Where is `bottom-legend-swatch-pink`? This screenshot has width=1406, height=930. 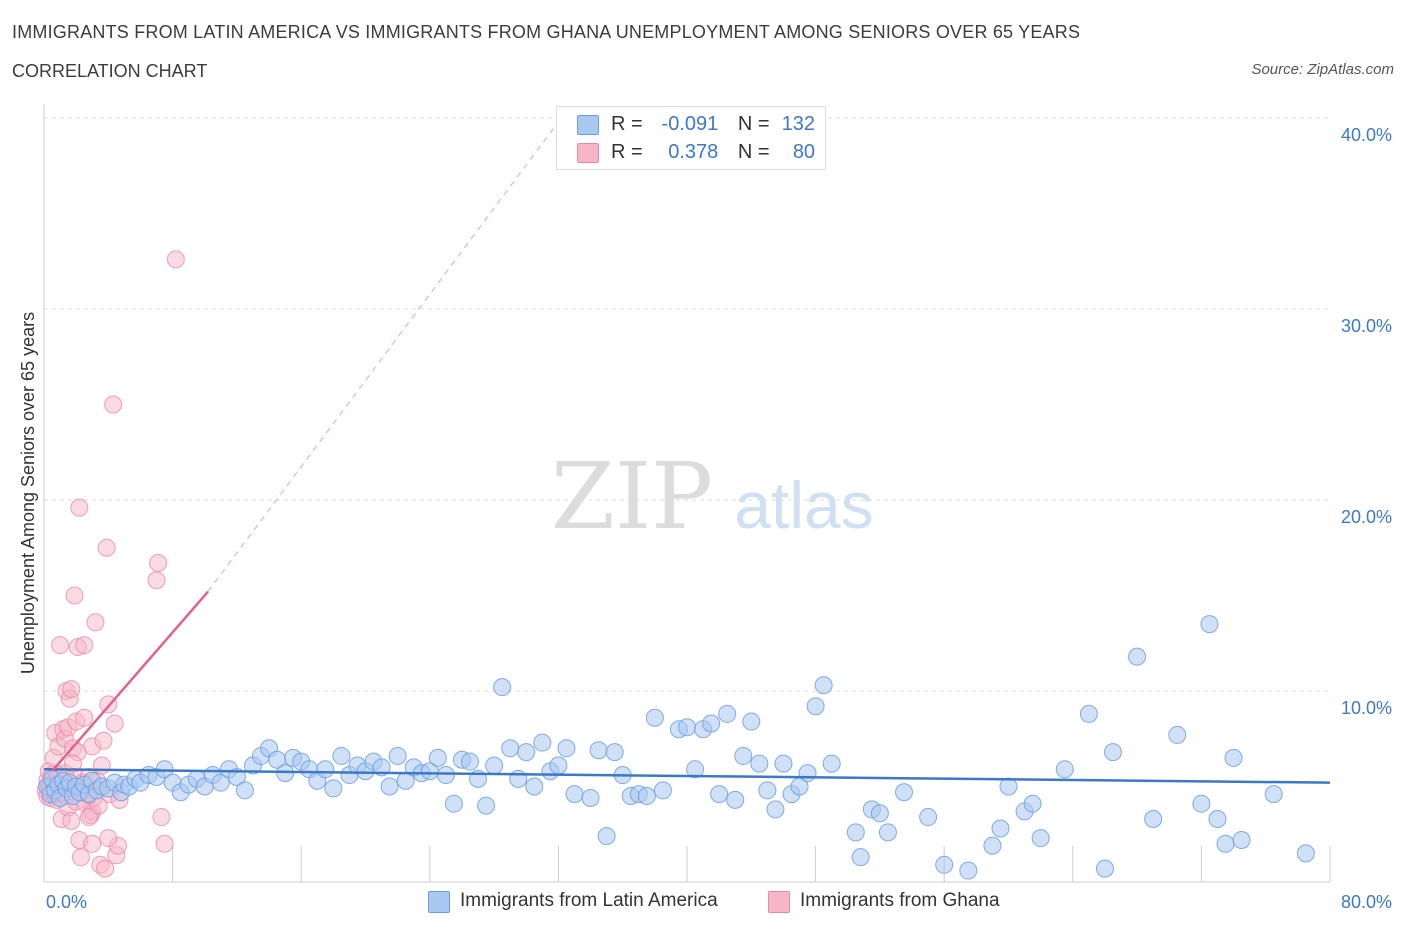 bottom-legend-swatch-pink is located at coordinates (779, 902).